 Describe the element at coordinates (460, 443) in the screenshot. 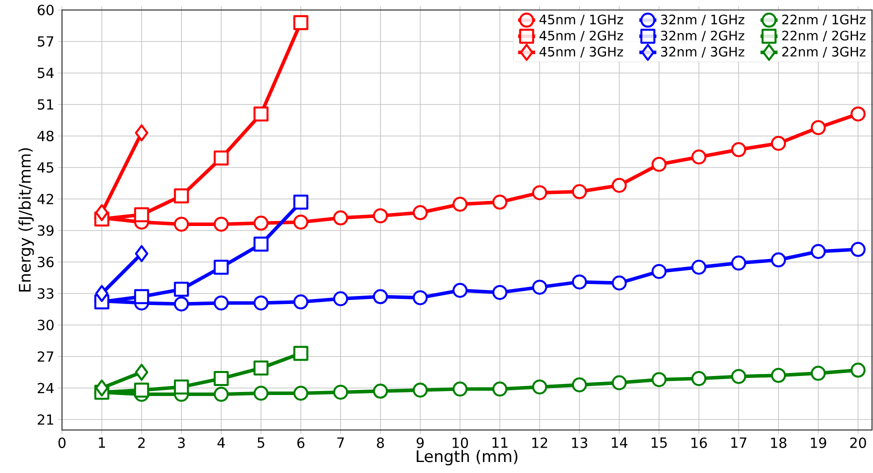

I see `x-tick-label: 10` at that location.